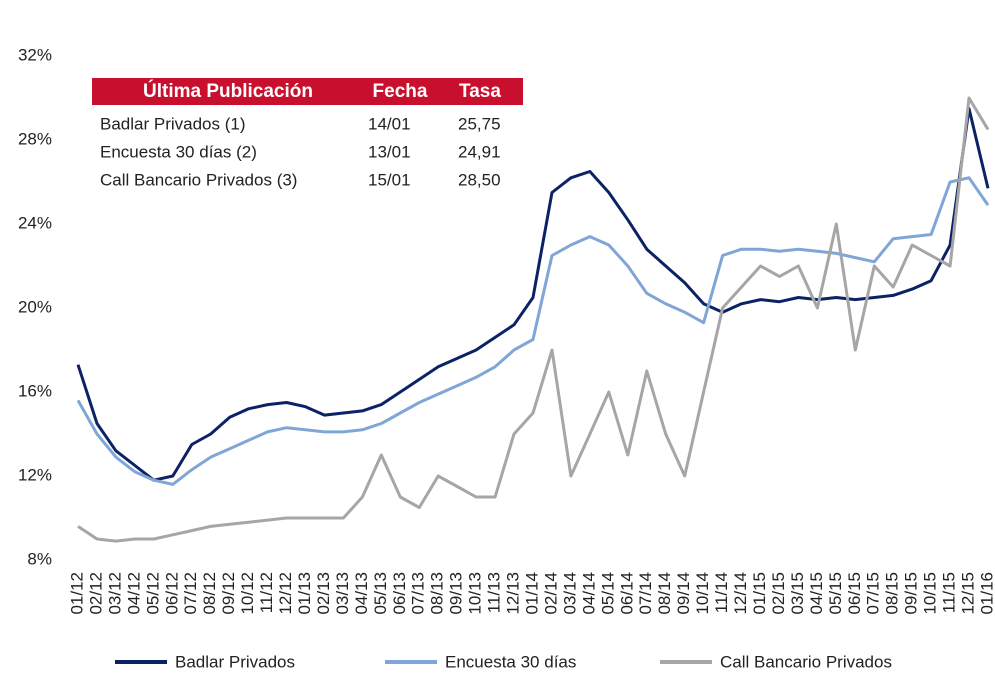 The height and width of the screenshot is (681, 995). I want to click on x-tick-label: 02/13, so click(323, 593).